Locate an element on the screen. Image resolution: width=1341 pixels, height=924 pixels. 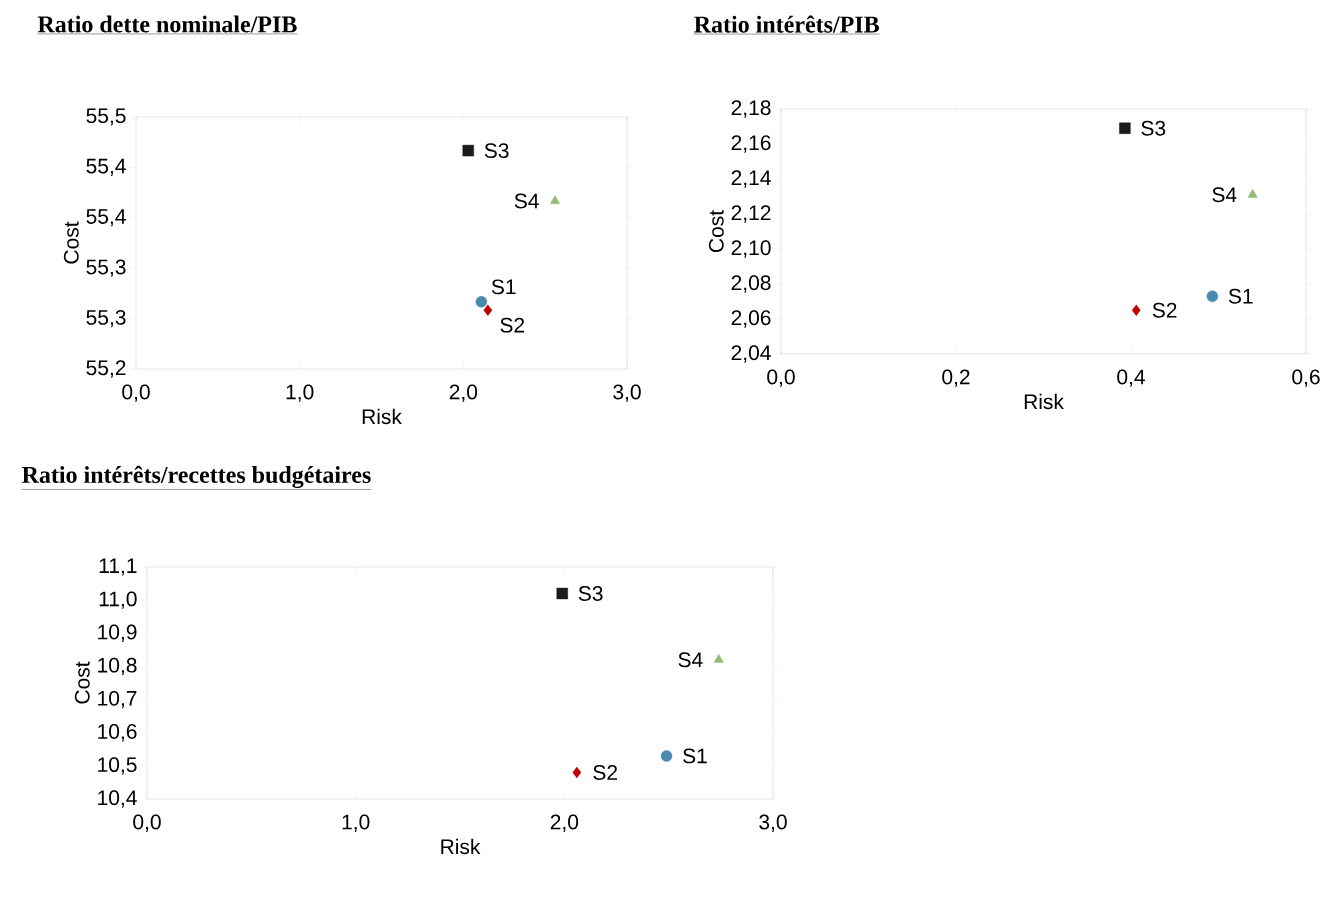
y-tick-label: 10,8 is located at coordinates (117, 666).